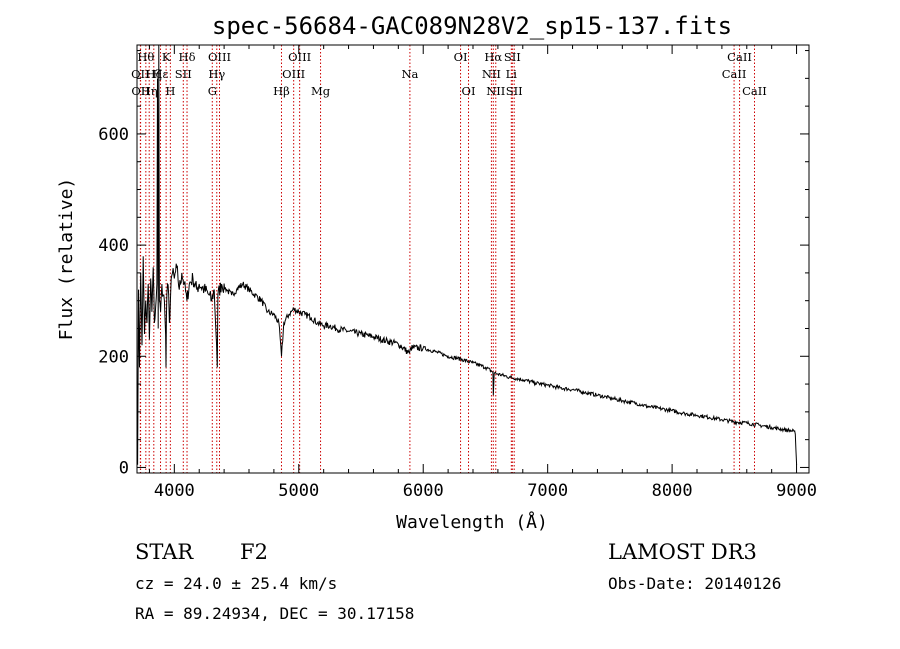 Image resolution: width=900 pixels, height=649 pixels. I want to click on line-label-20: NII, so click(491, 74).